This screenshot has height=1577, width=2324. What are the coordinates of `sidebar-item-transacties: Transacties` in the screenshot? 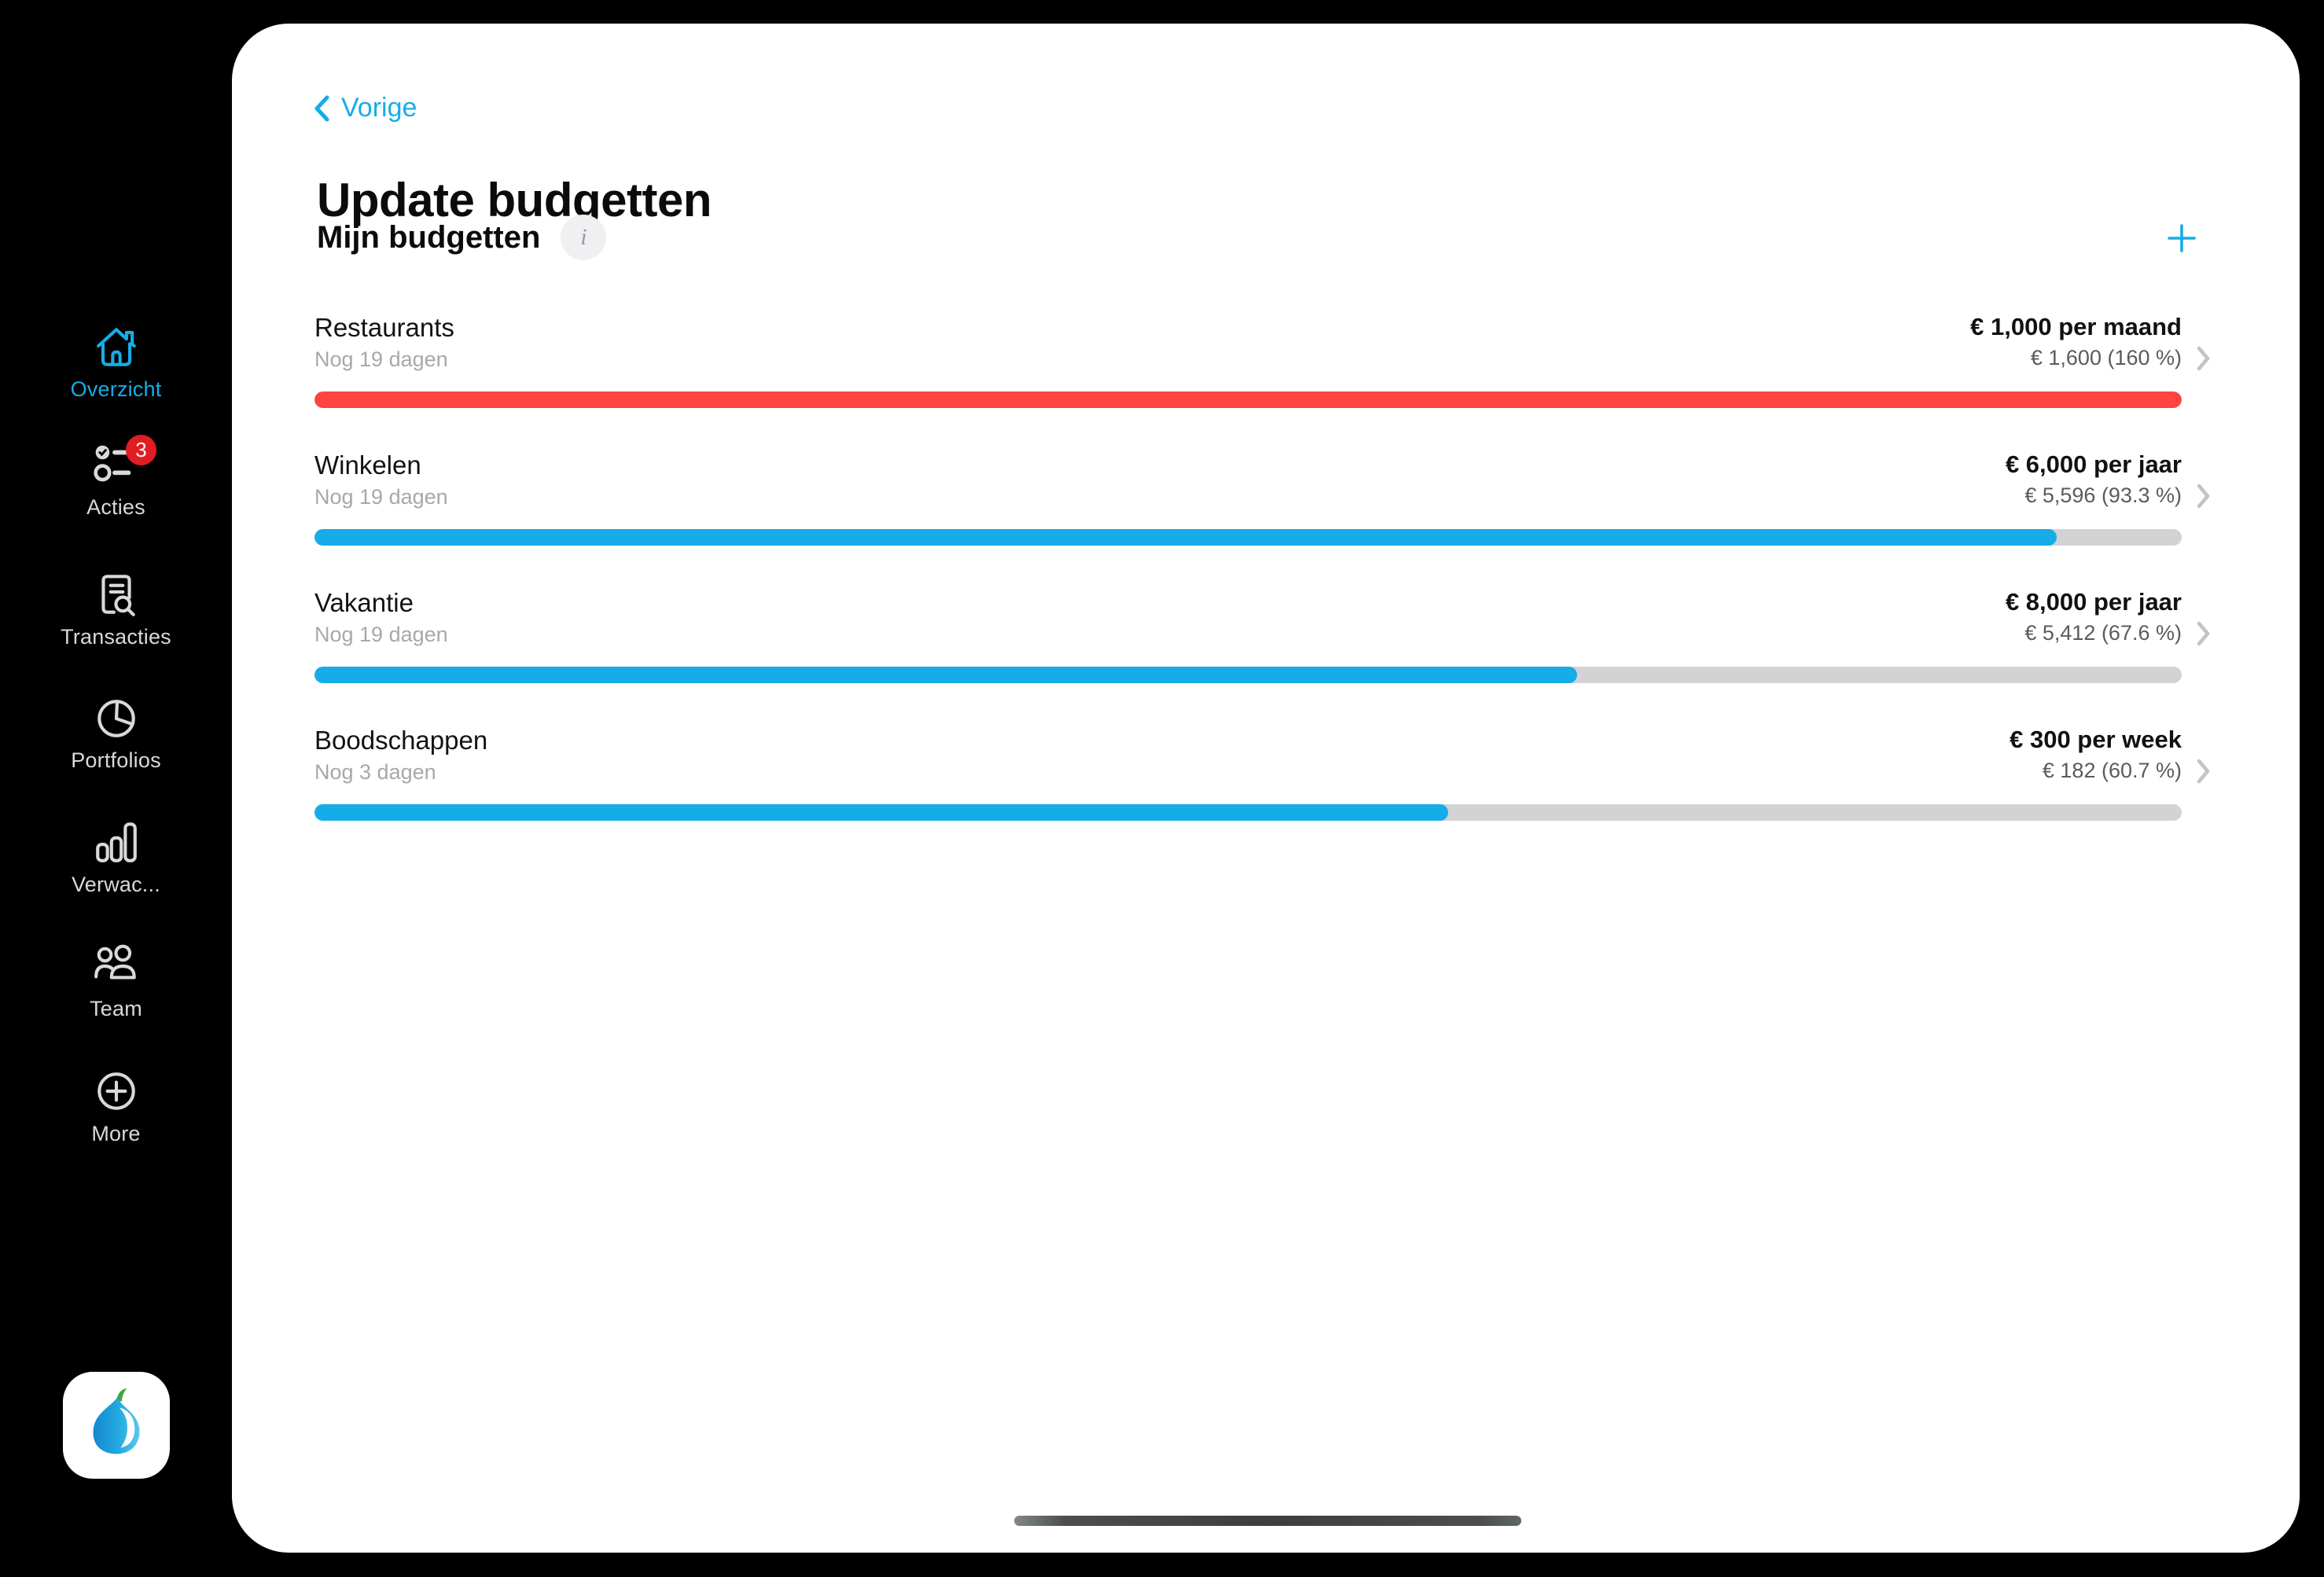 It's located at (116, 609).